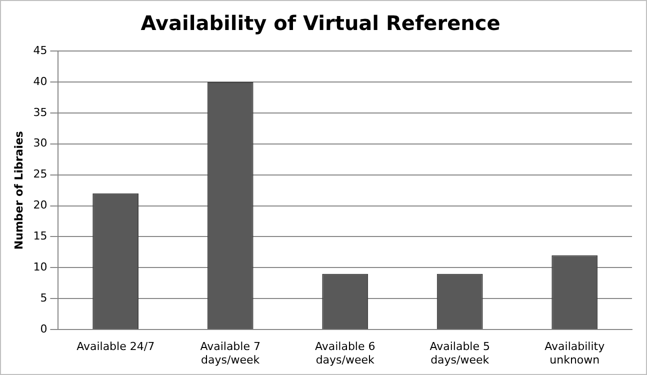  Describe the element at coordinates (460, 353) in the screenshot. I see `x-tick-label: Available 5 days/week` at that location.